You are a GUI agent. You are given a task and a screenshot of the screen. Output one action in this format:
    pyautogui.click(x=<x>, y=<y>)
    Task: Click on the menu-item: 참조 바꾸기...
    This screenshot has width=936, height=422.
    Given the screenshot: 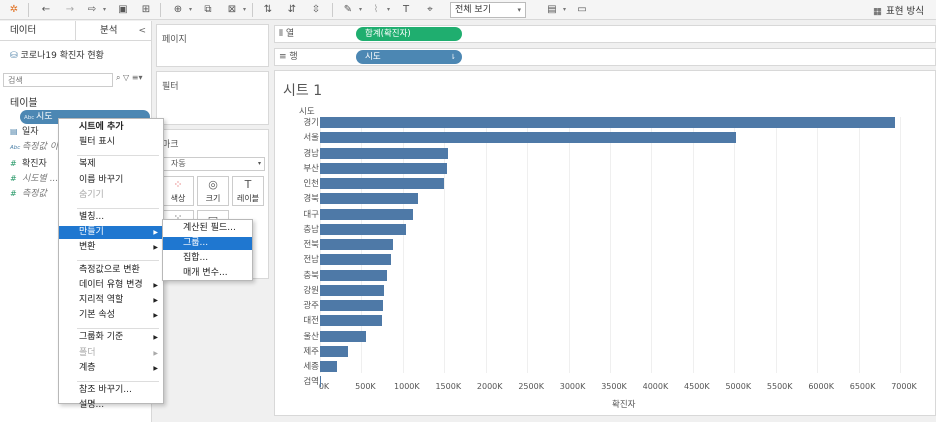 What is the action you would take?
    pyautogui.click(x=111, y=390)
    